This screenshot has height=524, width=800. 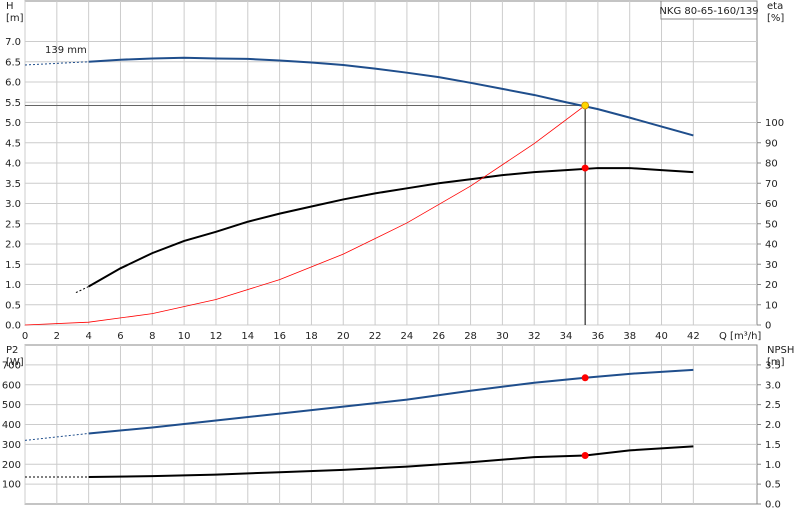 What do you see at coordinates (11, 485) in the screenshot?
I see `y-tick-label: 100` at bounding box center [11, 485].